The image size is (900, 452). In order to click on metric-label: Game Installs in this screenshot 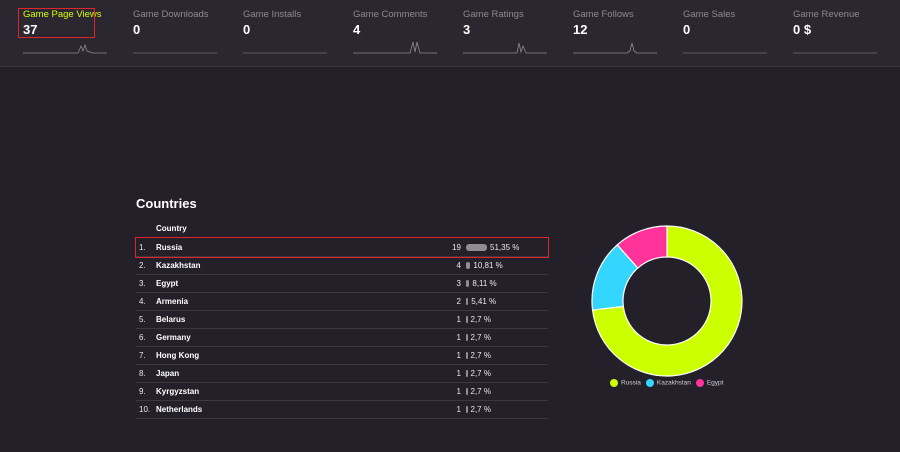, I will do `click(272, 14)`.